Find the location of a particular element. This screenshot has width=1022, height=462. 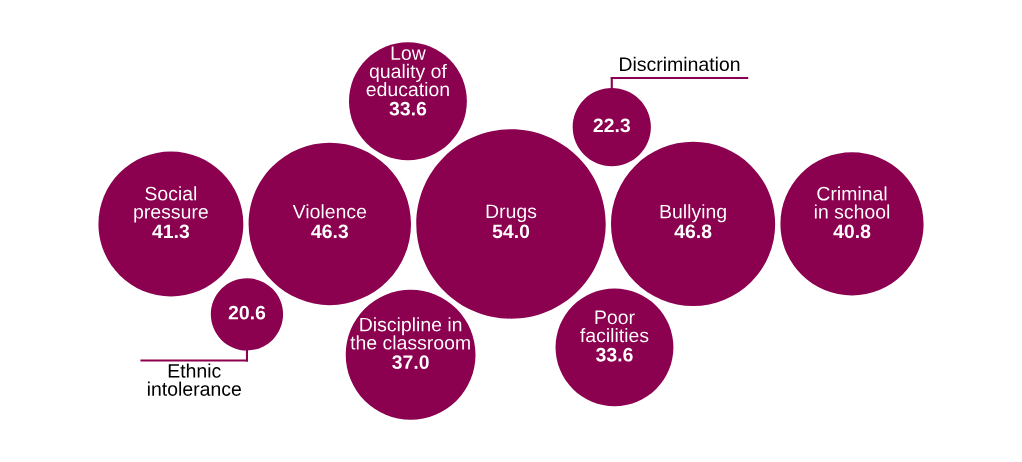

data-label: 20.6 is located at coordinates (247, 312).